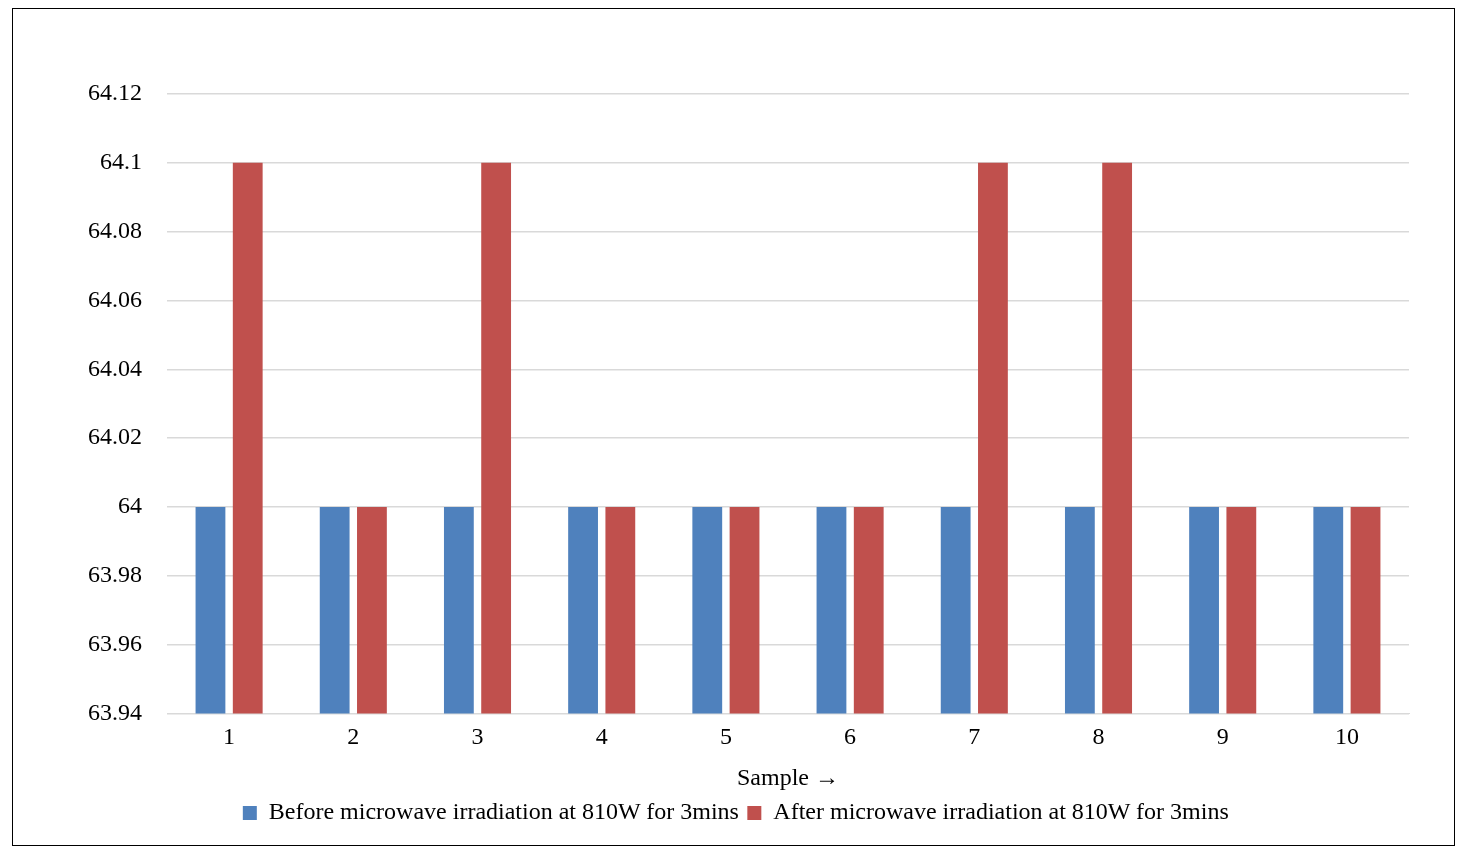  Describe the element at coordinates (788, 776) in the screenshot. I see `x-axis-title: Sample →` at that location.